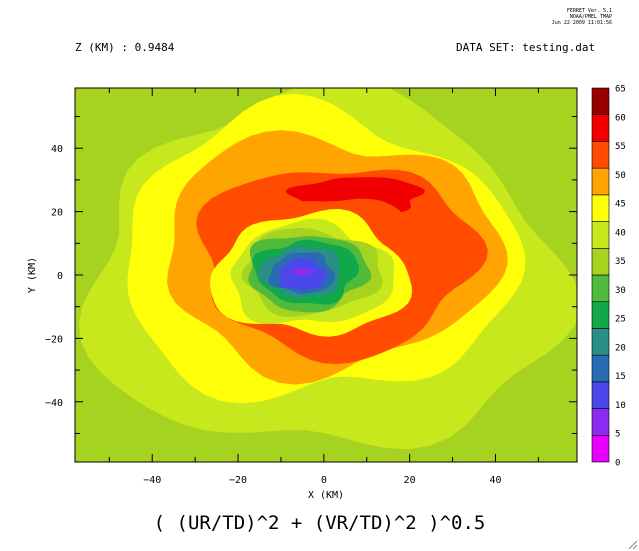  I want to click on x-tick-label: 20, so click(410, 480).